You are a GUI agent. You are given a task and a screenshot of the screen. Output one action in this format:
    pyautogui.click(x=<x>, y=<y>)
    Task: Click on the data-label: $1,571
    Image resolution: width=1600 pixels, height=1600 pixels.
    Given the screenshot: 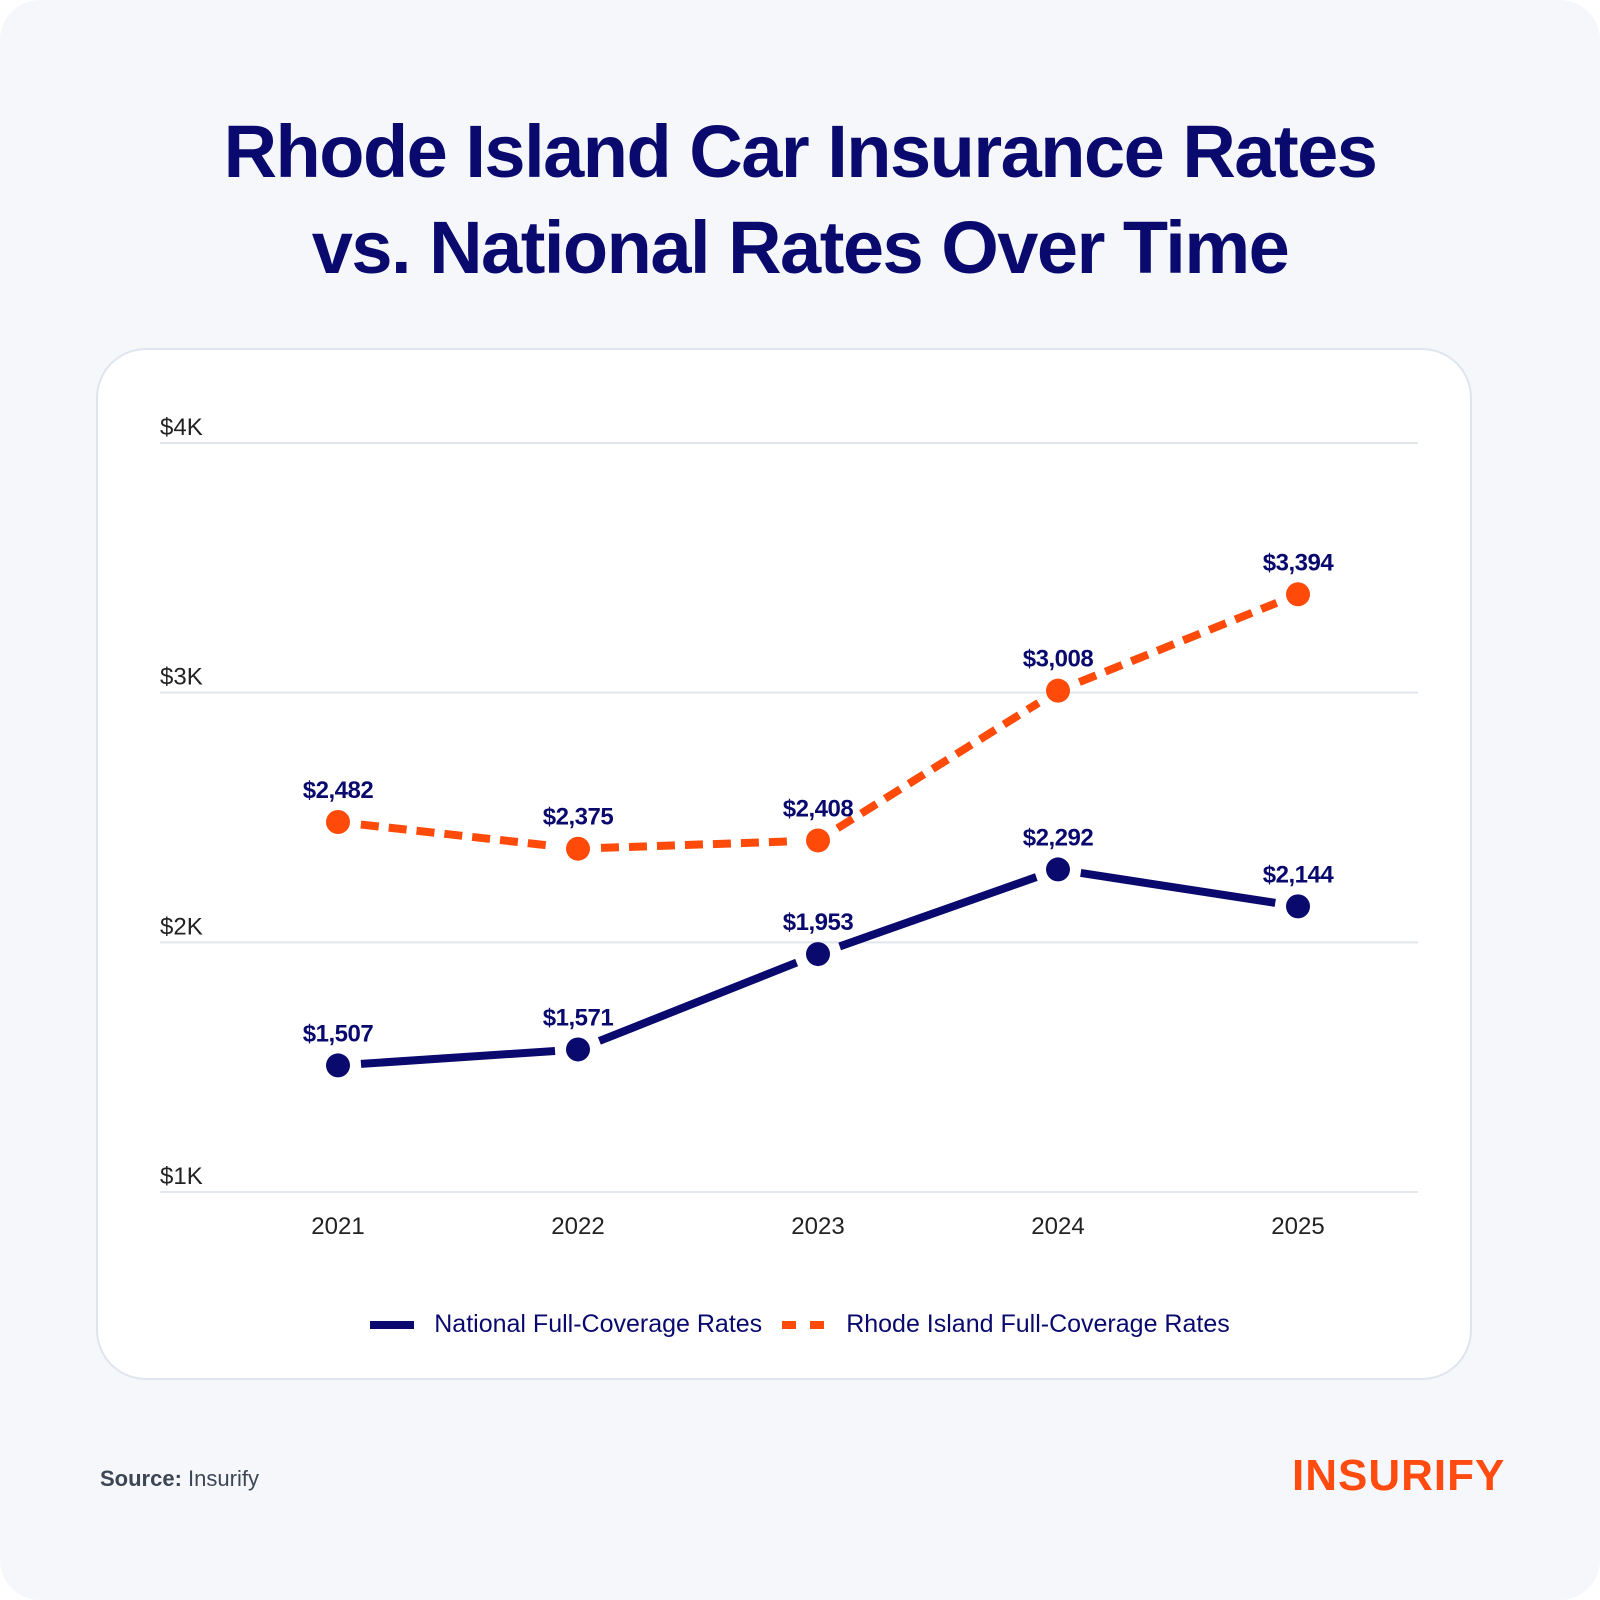 What is the action you would take?
    pyautogui.click(x=578, y=1017)
    